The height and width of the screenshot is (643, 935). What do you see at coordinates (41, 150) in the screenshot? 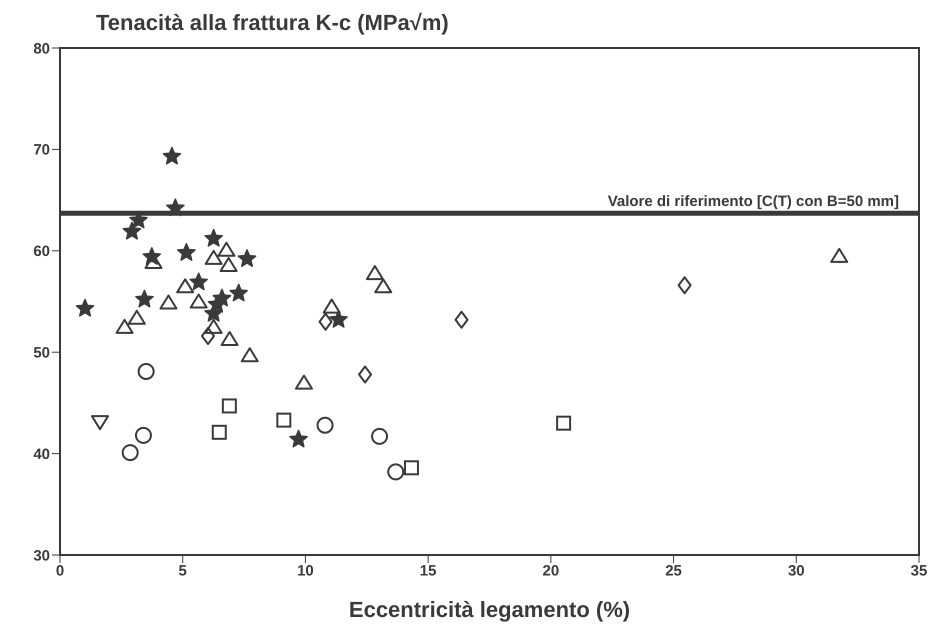
I see `y-tick-label: 70` at bounding box center [41, 150].